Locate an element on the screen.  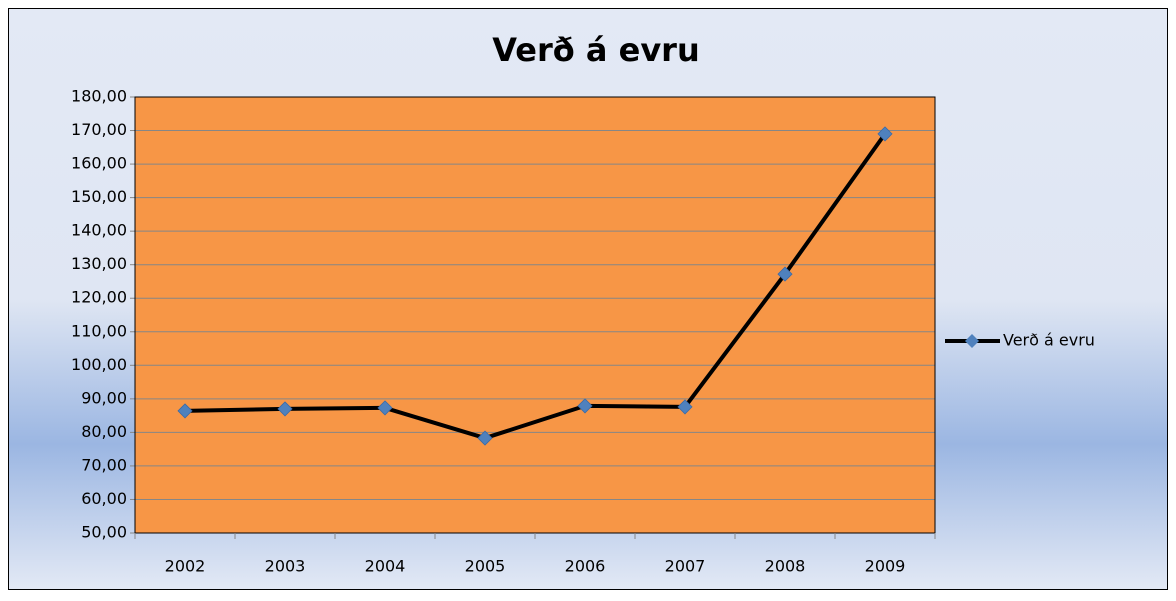
y-tick-label: 60,00 is located at coordinates (104, 498).